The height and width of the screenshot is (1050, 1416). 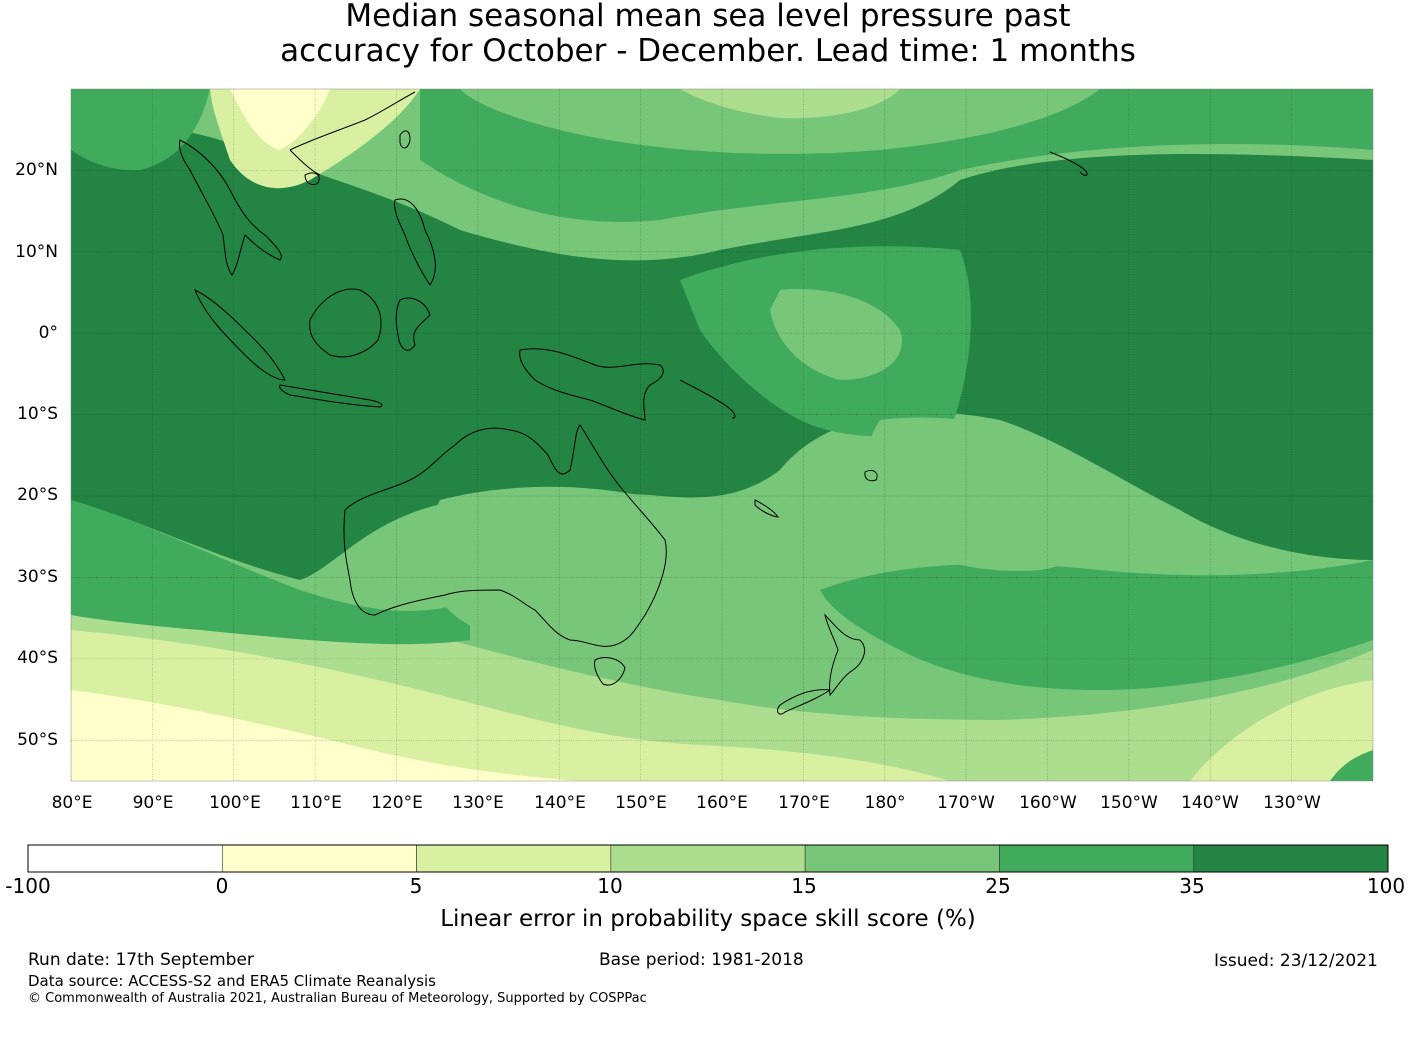 What do you see at coordinates (790, 104) in the screenshot?
I see `field-region-north-pale` at bounding box center [790, 104].